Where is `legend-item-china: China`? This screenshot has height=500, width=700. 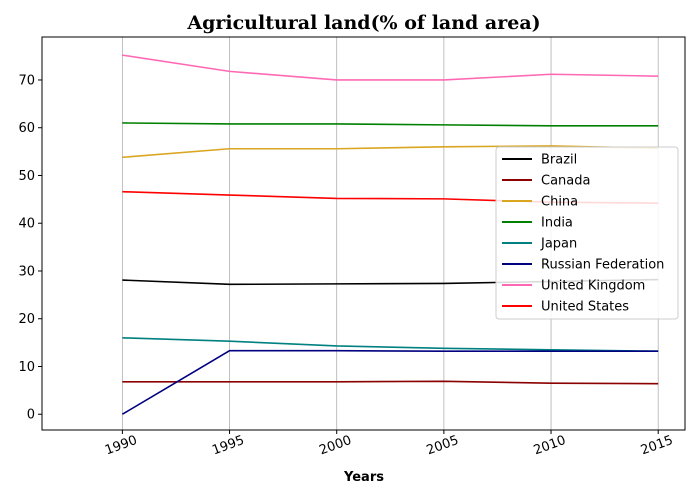
legend-item-china: China is located at coordinates (540, 202).